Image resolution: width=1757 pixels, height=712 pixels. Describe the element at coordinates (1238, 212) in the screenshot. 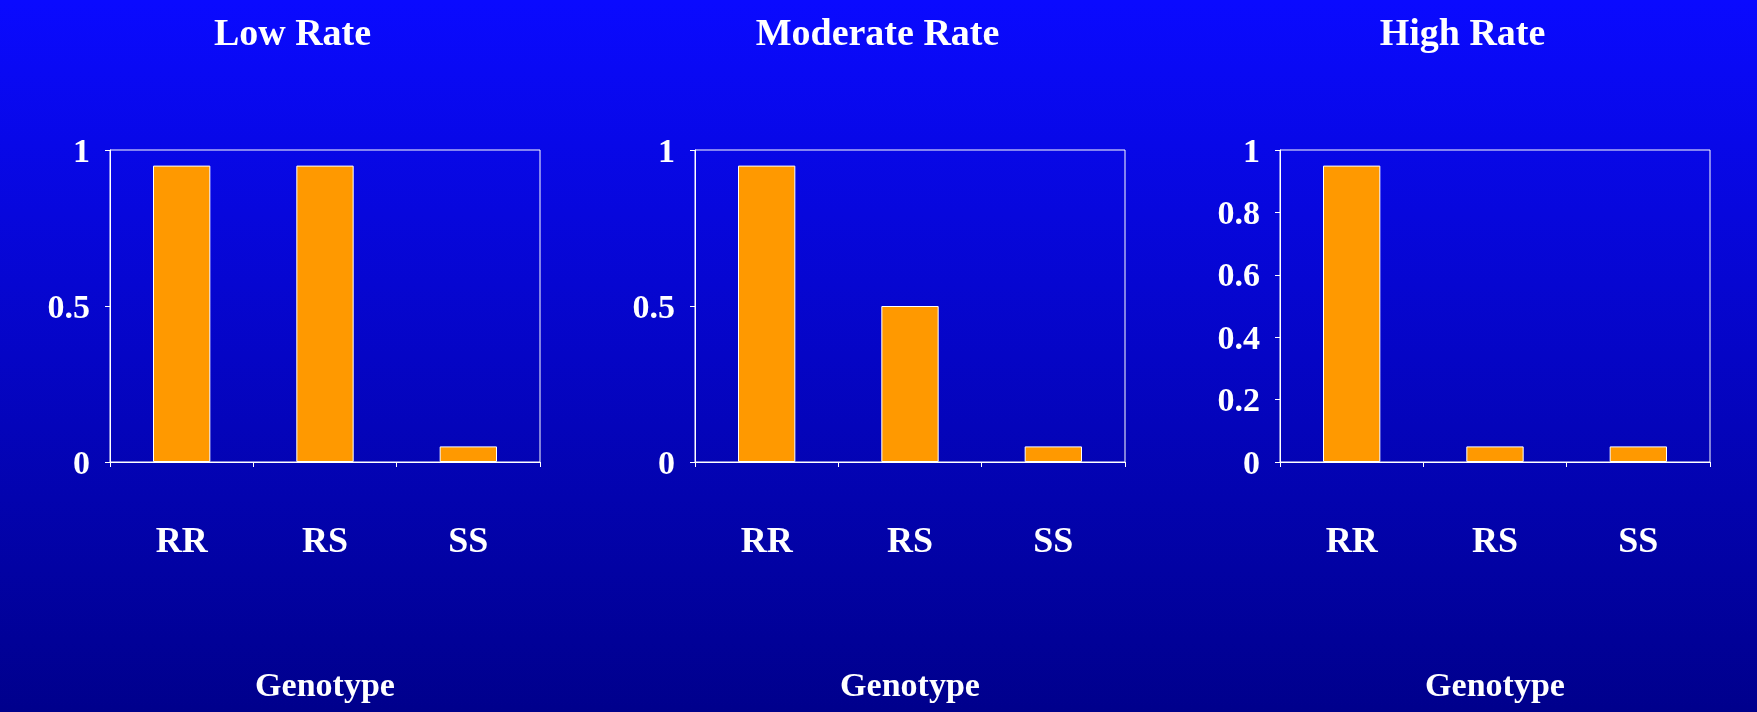

I see `y-tick-label: 0.8` at that location.